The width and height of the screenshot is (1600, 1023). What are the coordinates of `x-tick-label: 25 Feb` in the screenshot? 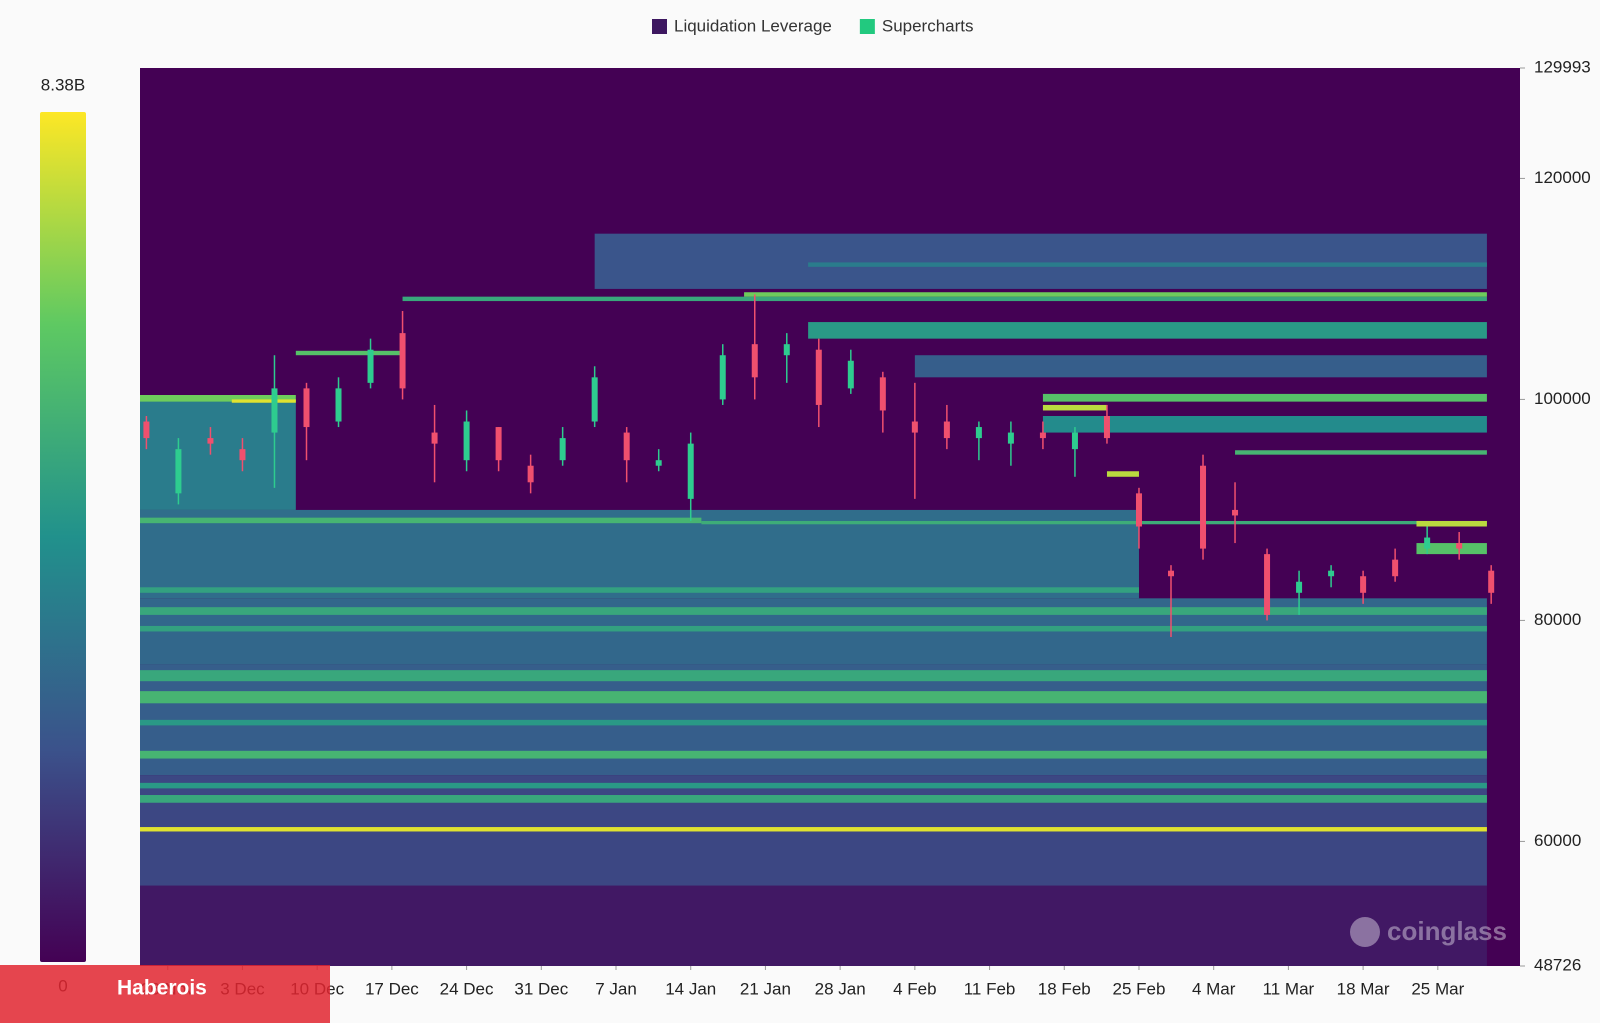 It's located at (1139, 988).